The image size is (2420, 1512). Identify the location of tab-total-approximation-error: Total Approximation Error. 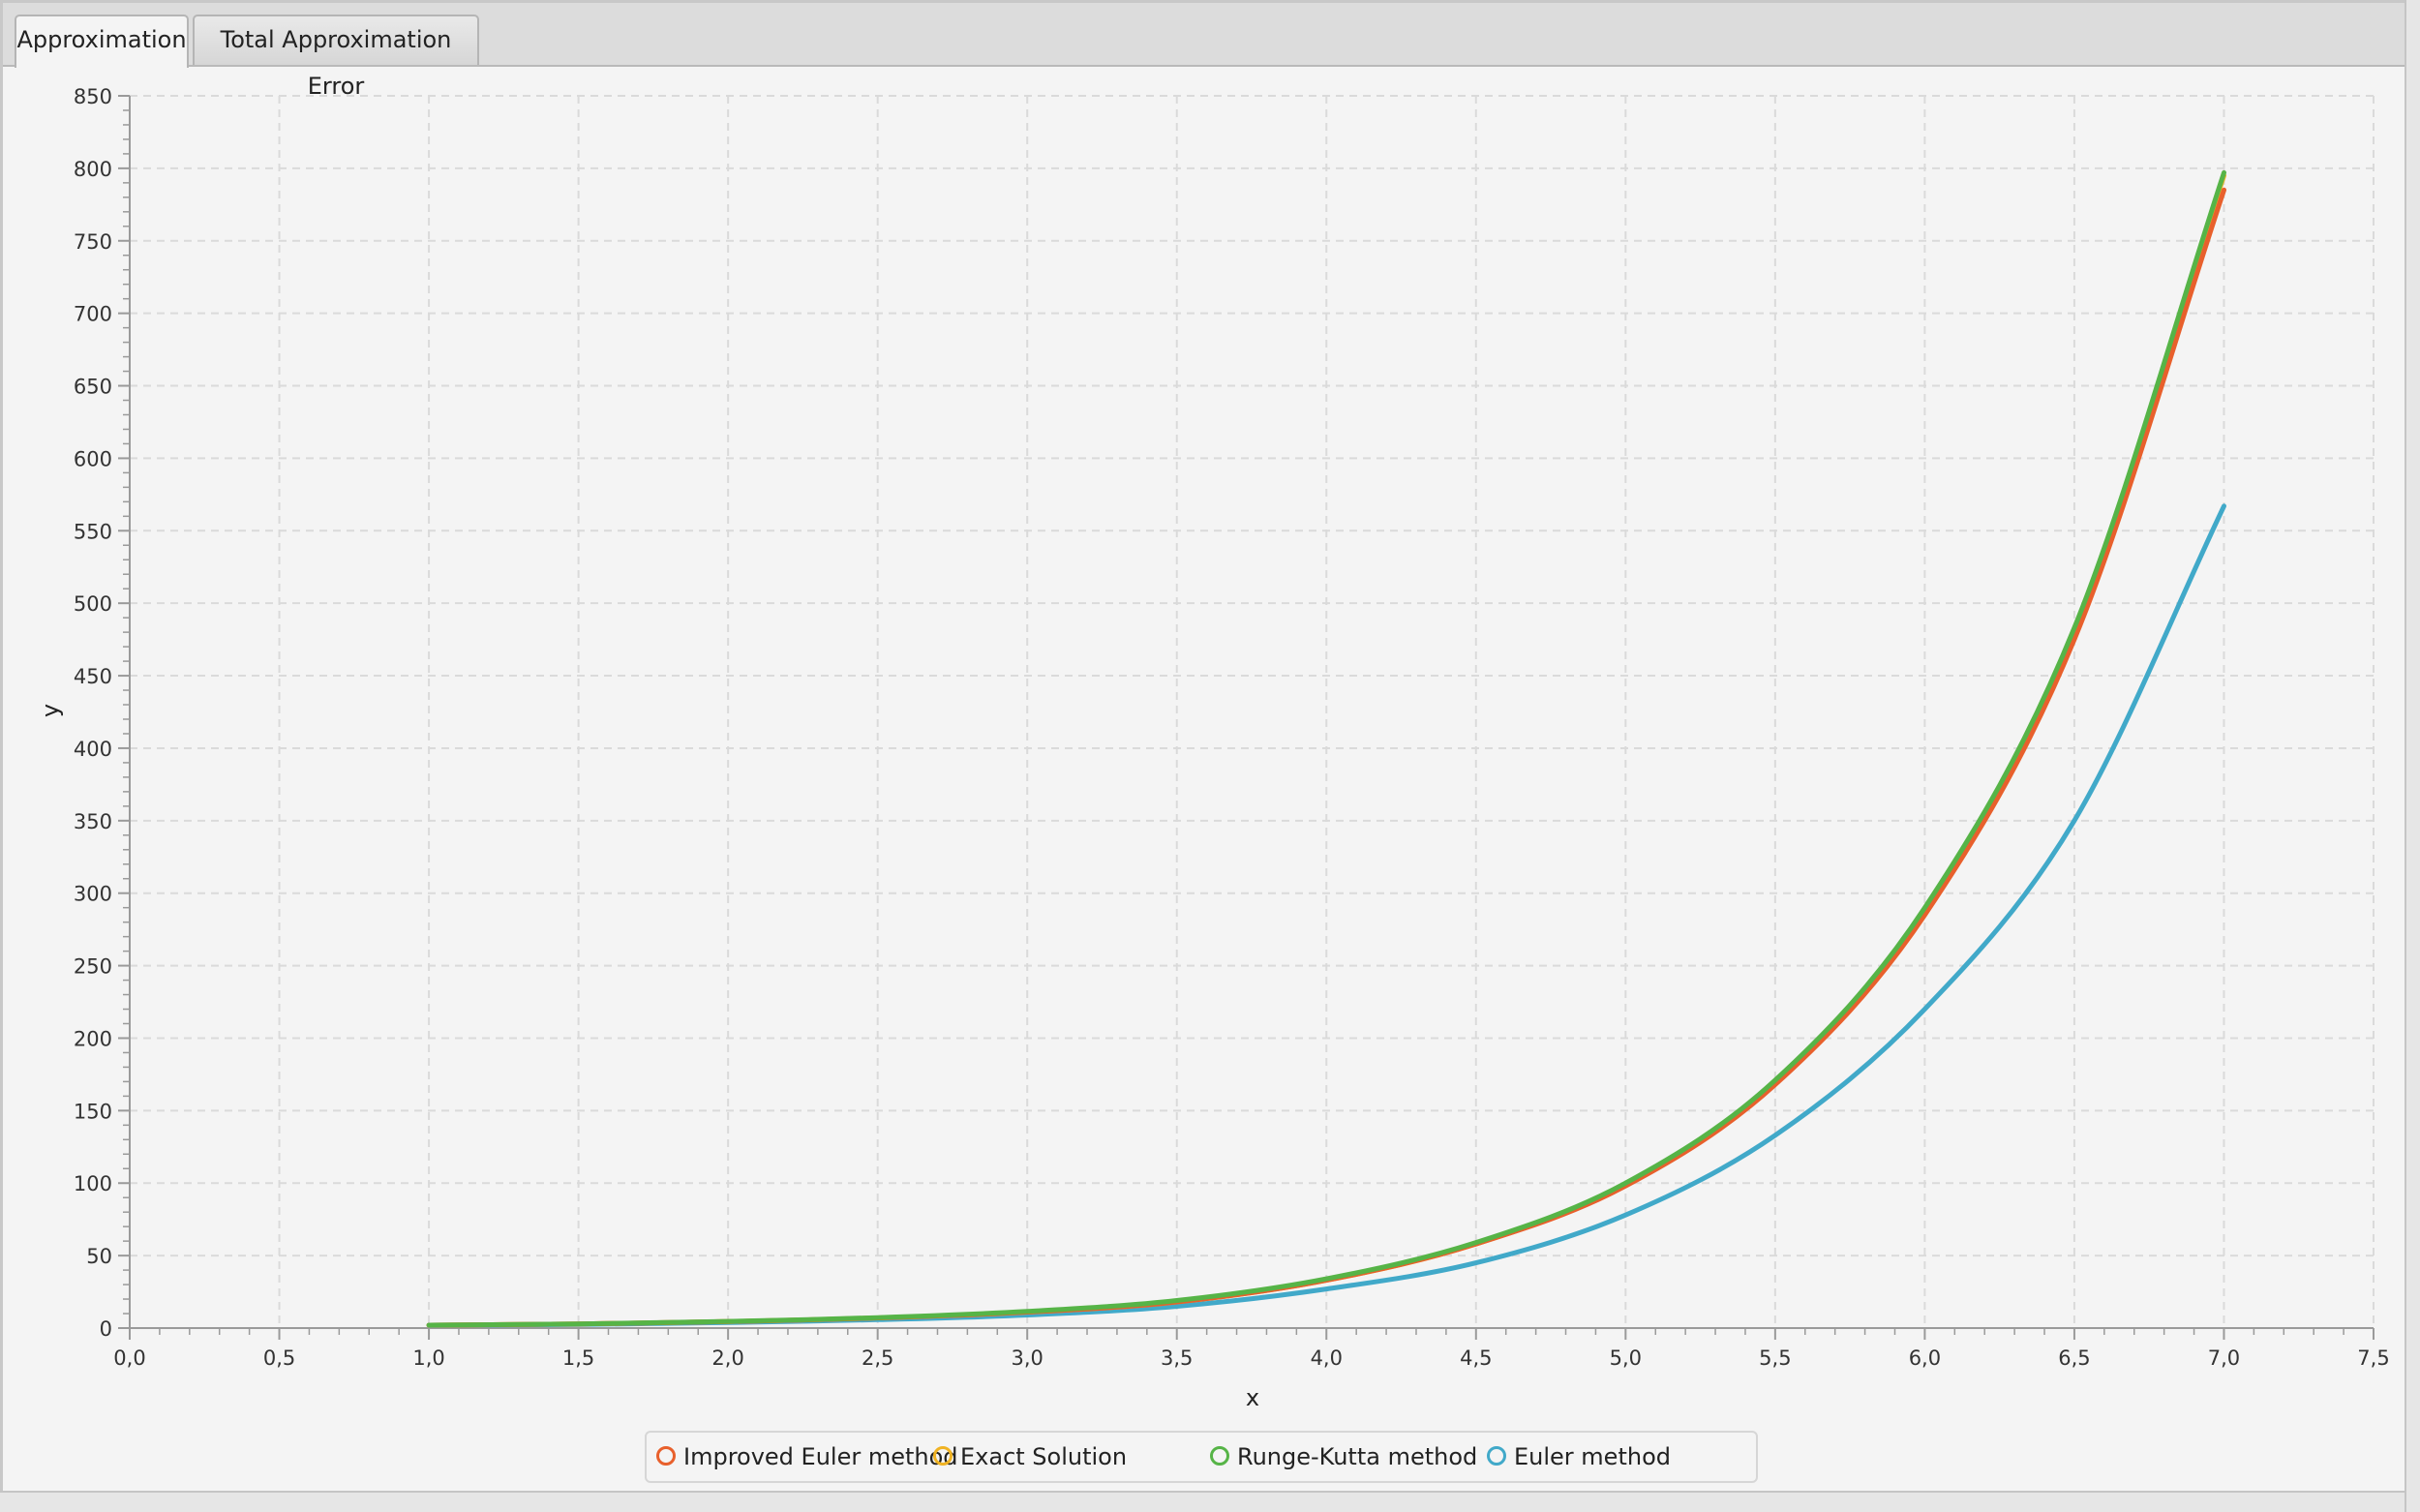
(336, 57).